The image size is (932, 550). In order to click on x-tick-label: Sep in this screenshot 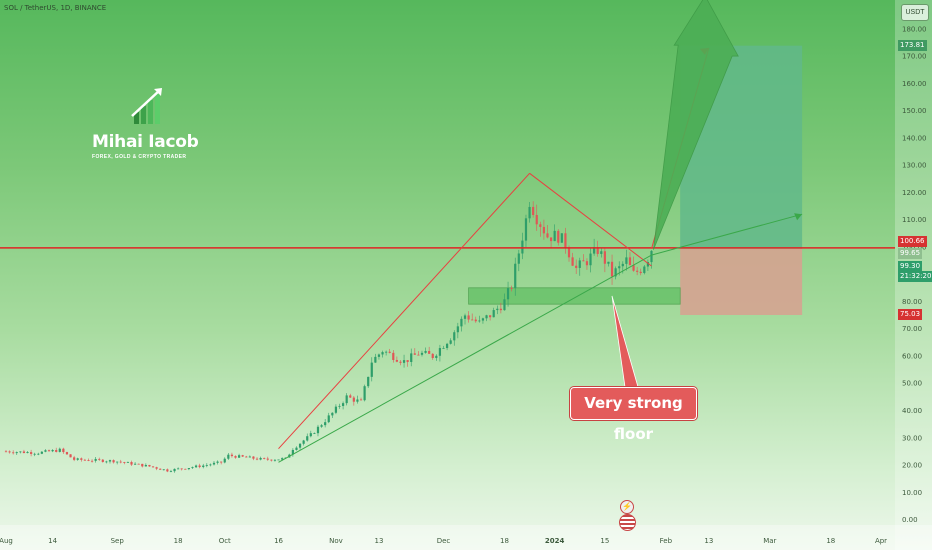, I will do `click(118, 541)`.